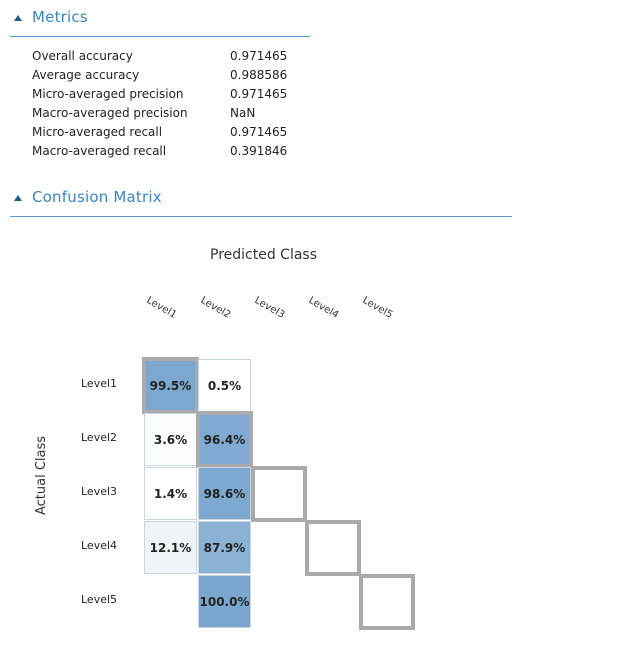 The height and width of the screenshot is (657, 639). Describe the element at coordinates (60, 17) in the screenshot. I see `metrics-title: Metrics` at that location.